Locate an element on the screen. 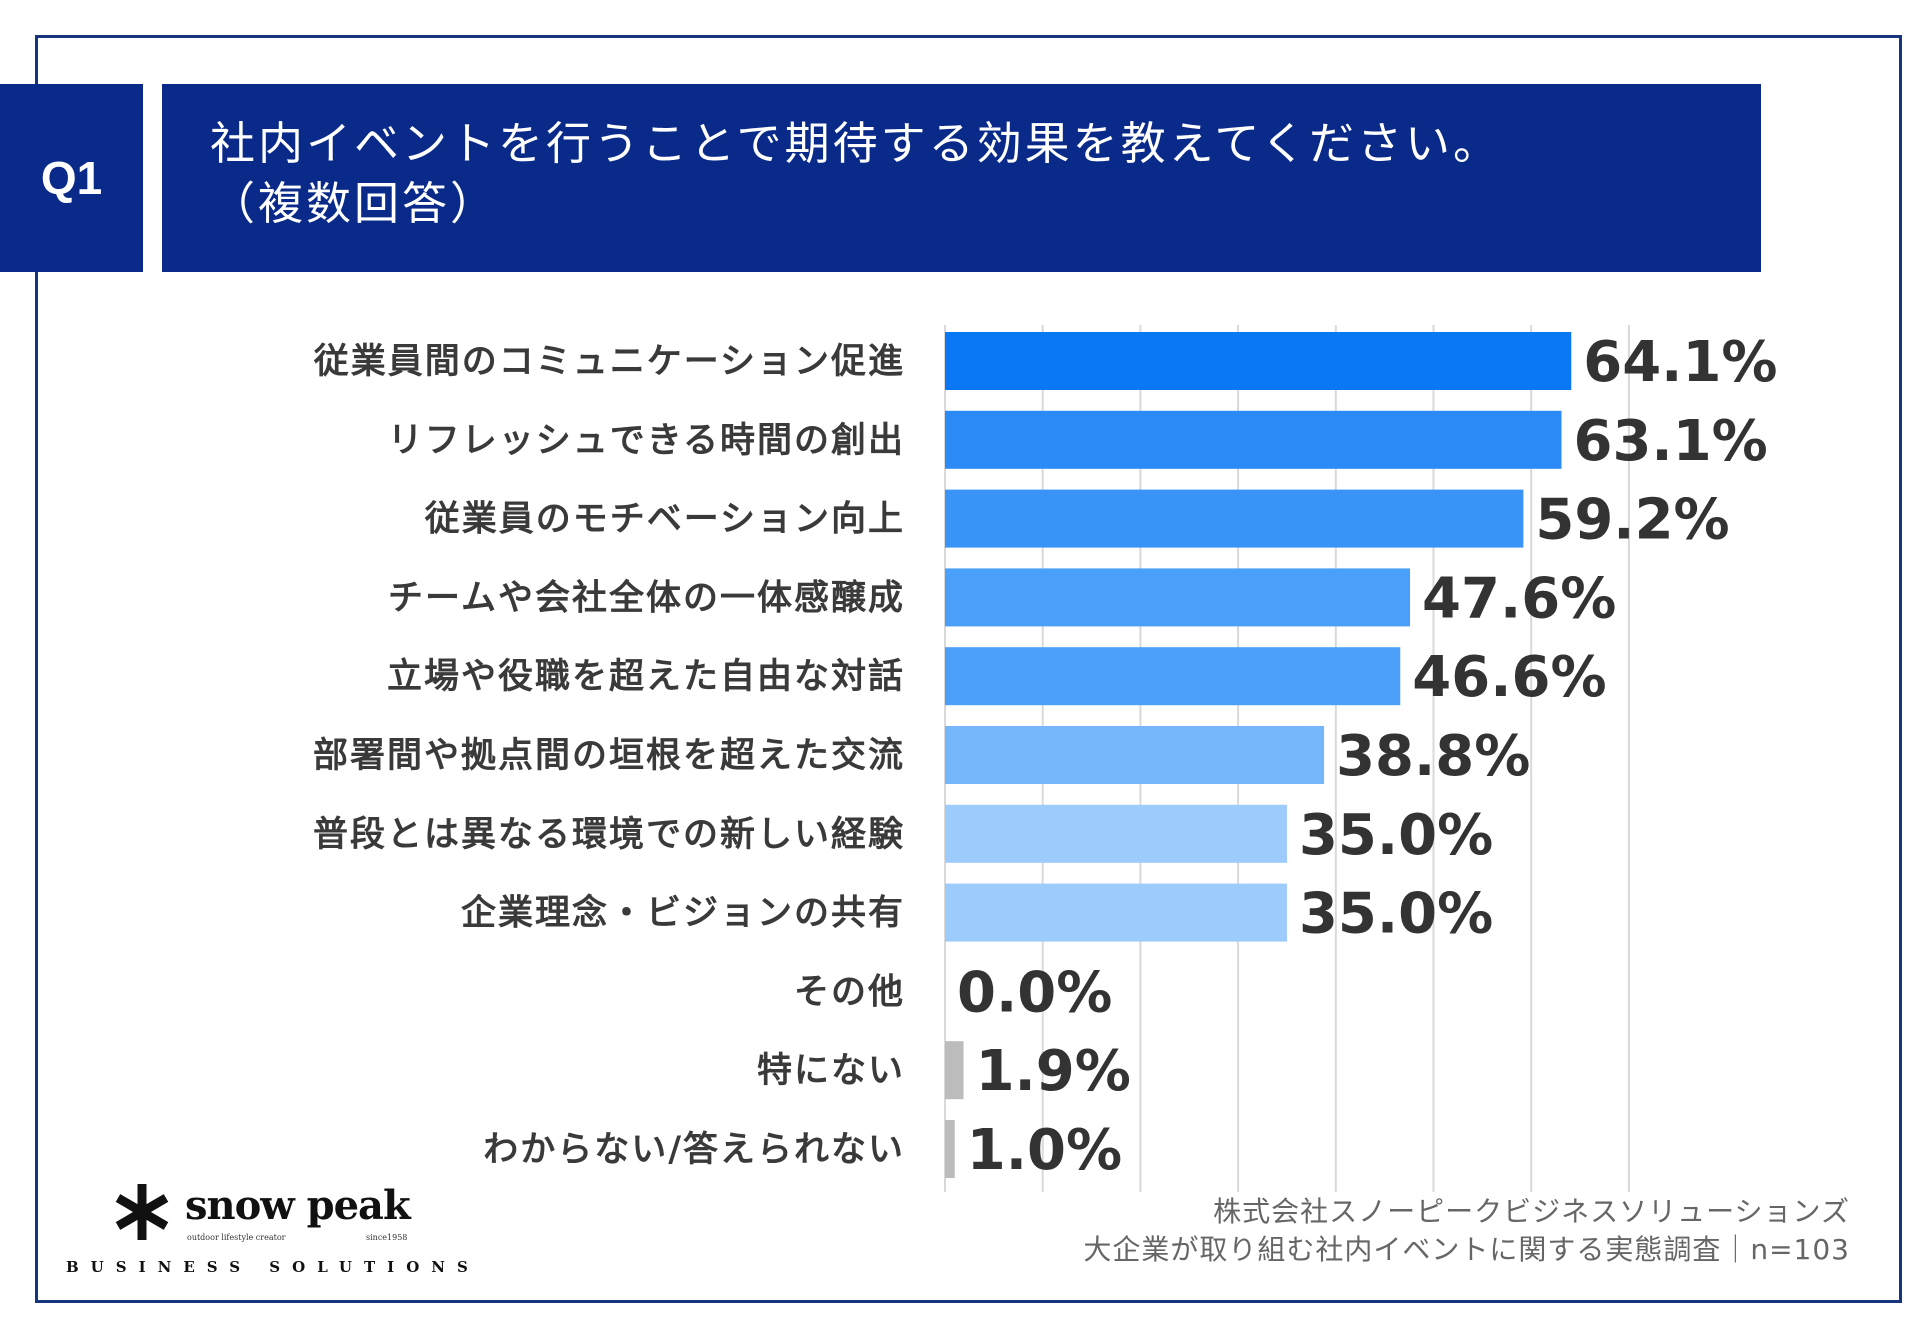 This screenshot has width=1920, height=1329. category-label-5: 部署間や拠点間の垣根を超えた交流 is located at coordinates (609, 755).